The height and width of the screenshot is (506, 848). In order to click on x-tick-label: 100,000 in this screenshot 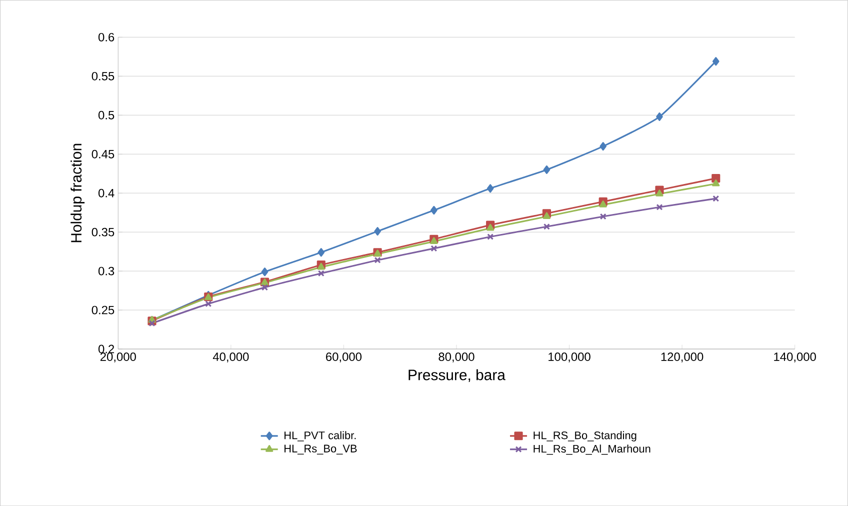, I will do `click(569, 357)`.